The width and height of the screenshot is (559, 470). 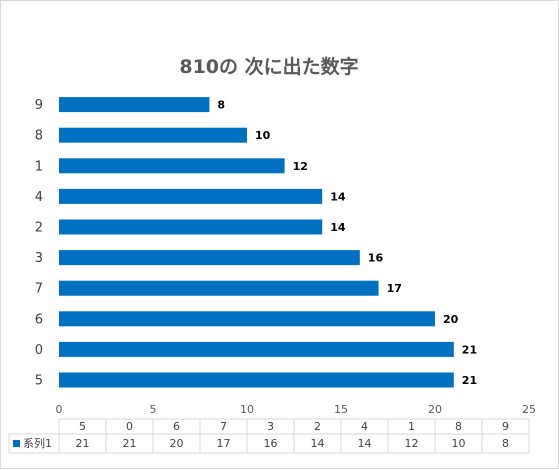 What do you see at coordinates (39, 319) in the screenshot?
I see `category-label: 6` at bounding box center [39, 319].